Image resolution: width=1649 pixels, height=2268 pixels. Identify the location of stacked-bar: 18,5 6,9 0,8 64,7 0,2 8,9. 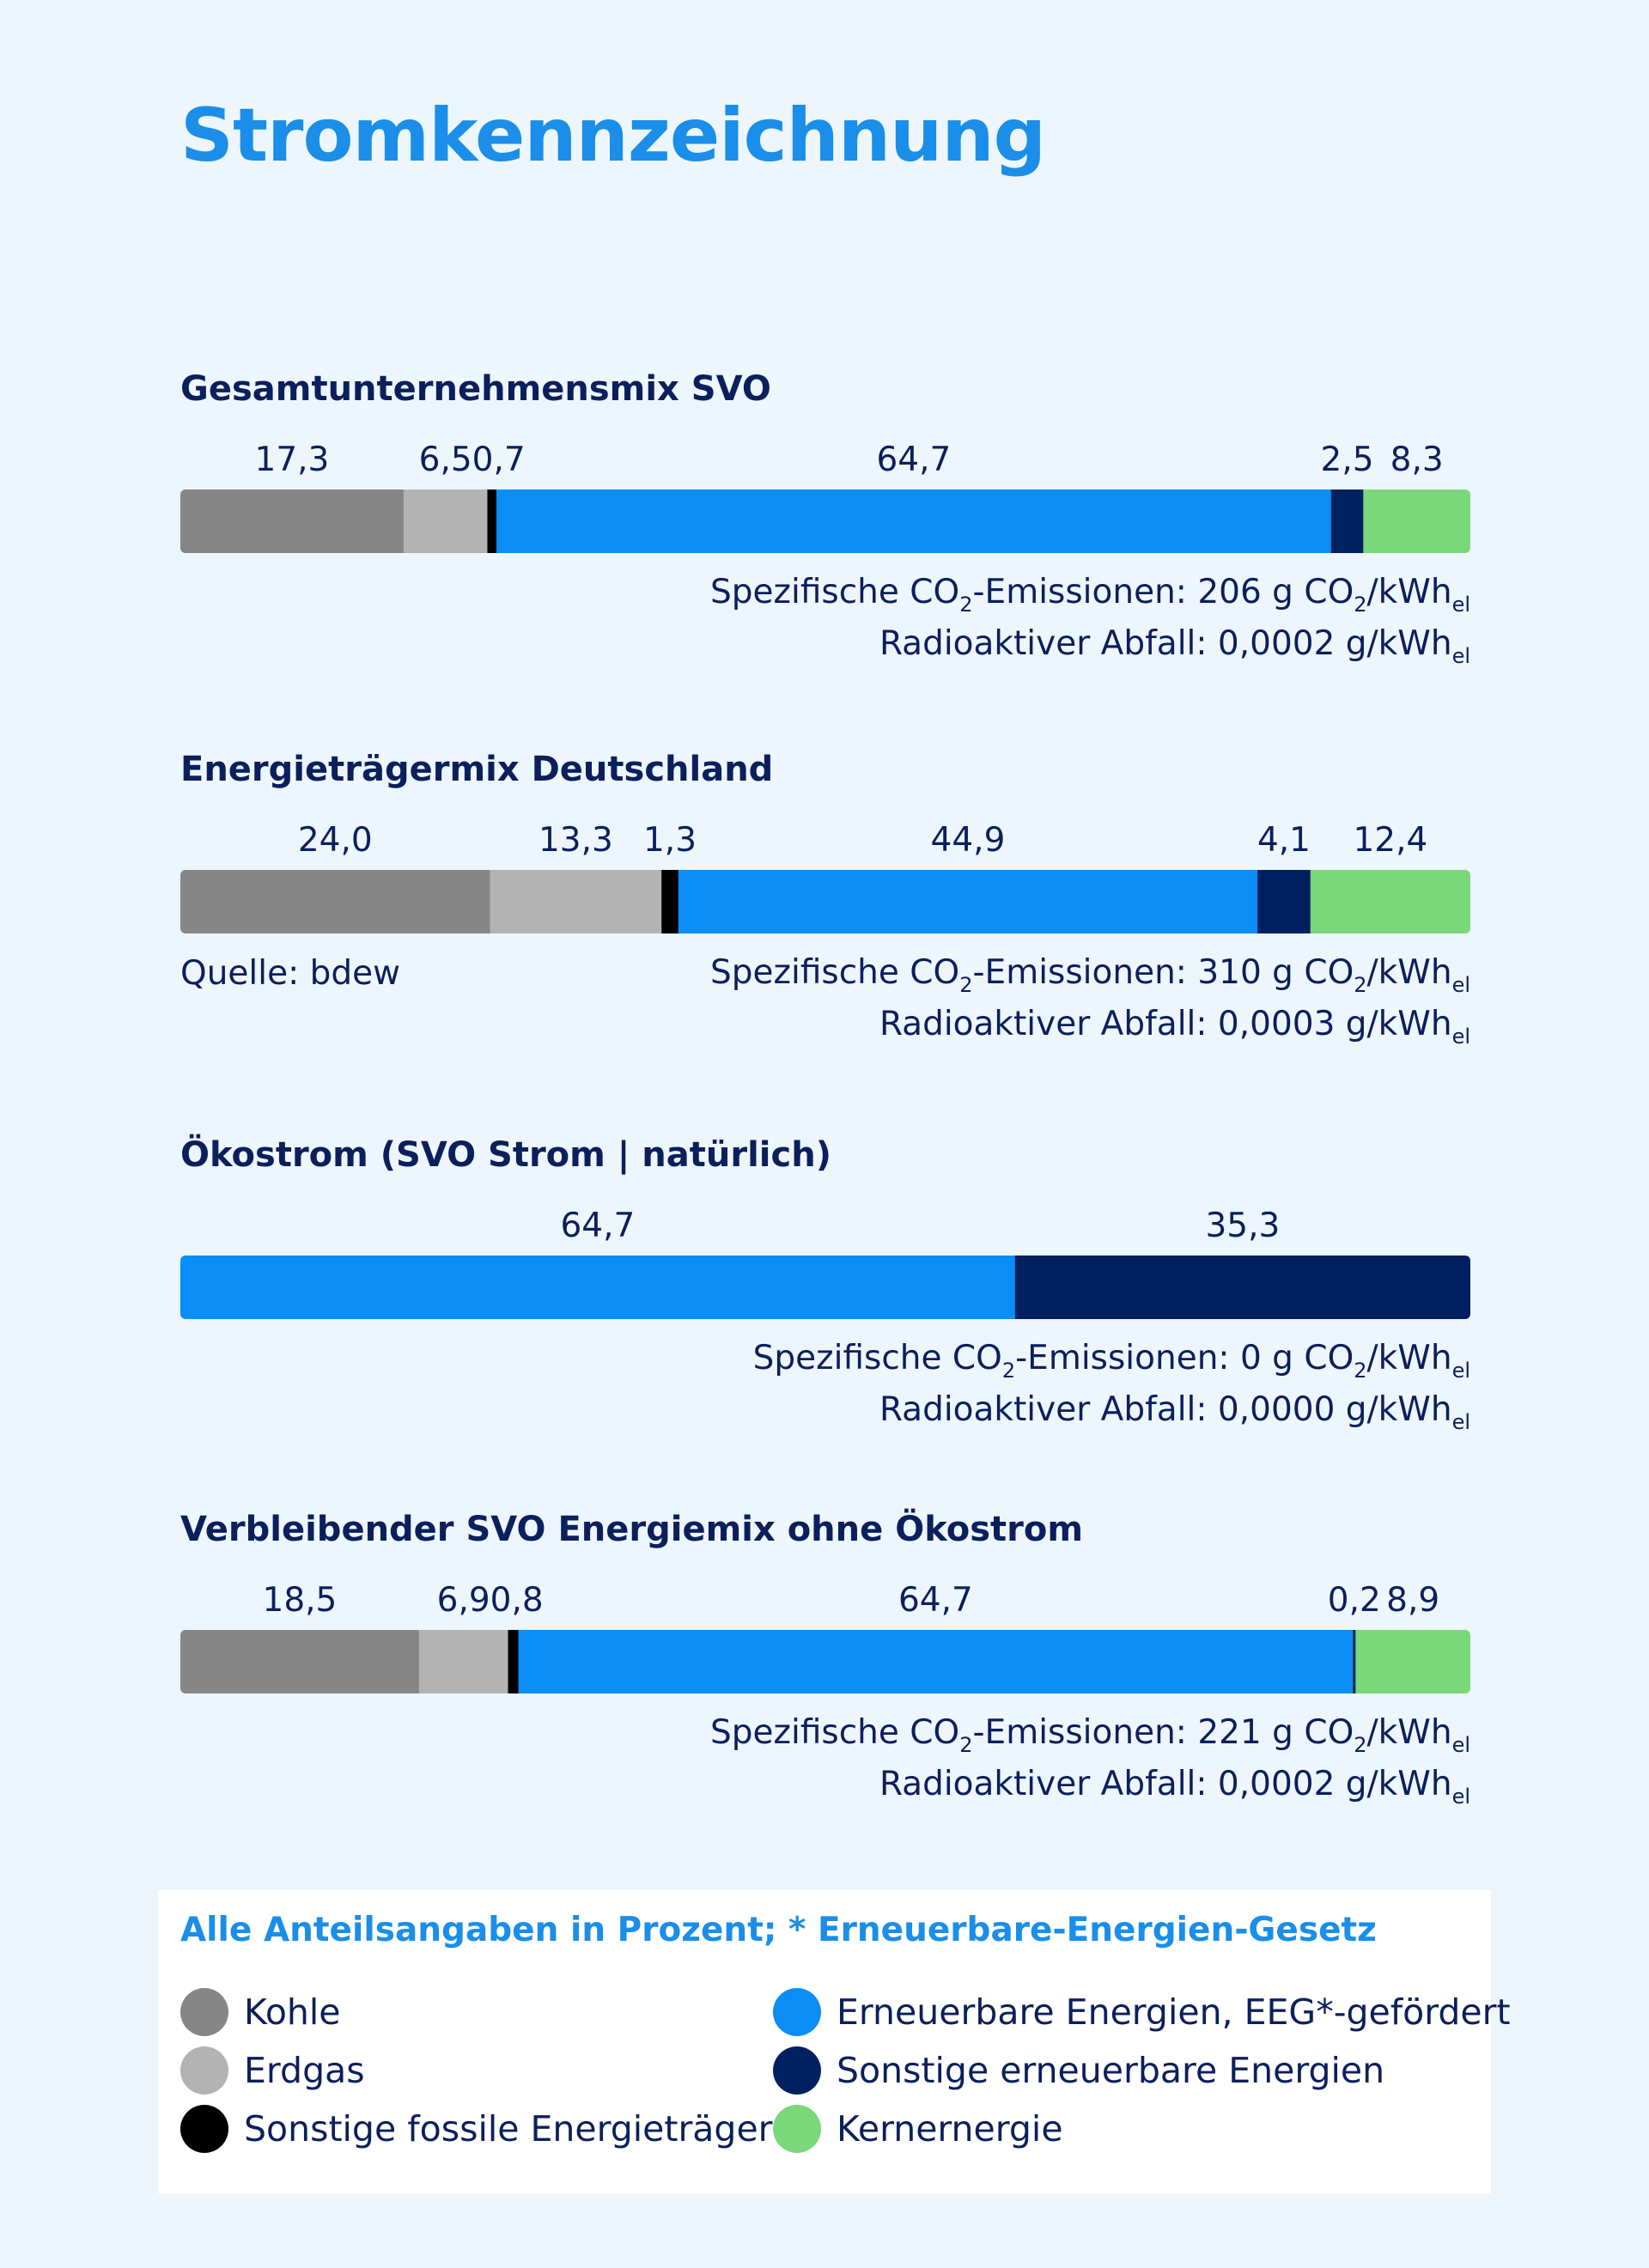
(825, 1637).